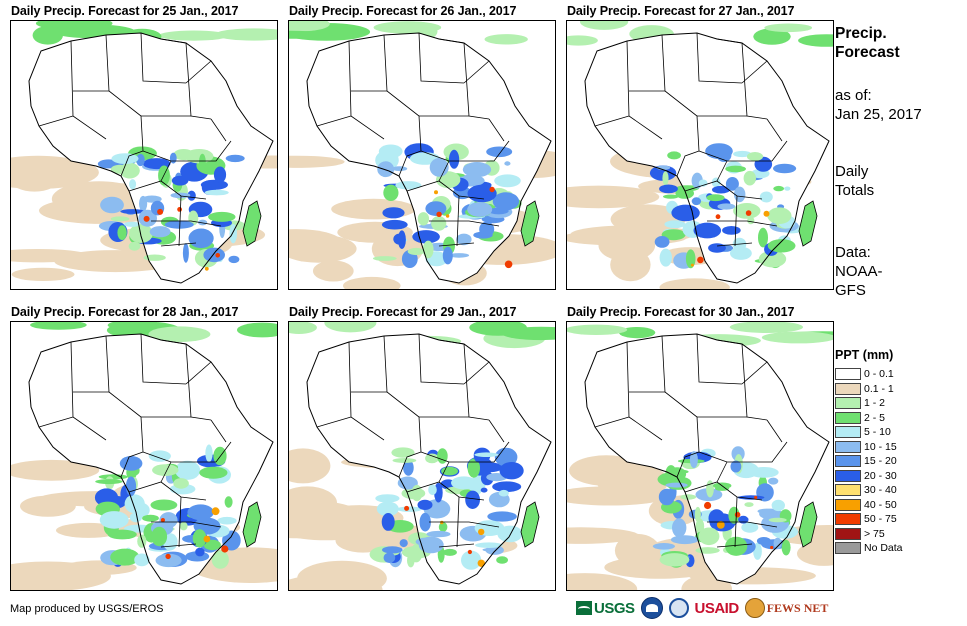 This screenshot has width=967, height=626. I want to click on usaid-logo-text: USAID, so click(717, 608).